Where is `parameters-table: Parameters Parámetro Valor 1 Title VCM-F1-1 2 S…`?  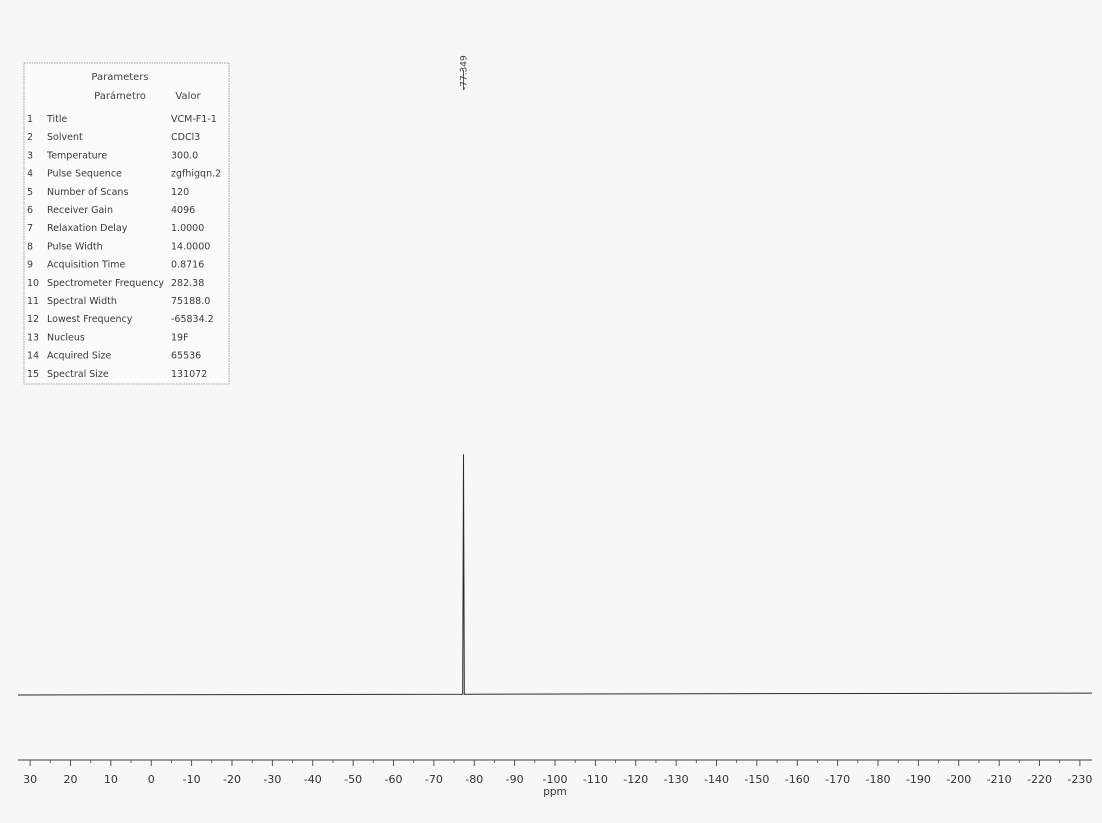 parameters-table: Parameters Parámetro Valor 1 Title VCM-F1-1 2 S… is located at coordinates (126, 223).